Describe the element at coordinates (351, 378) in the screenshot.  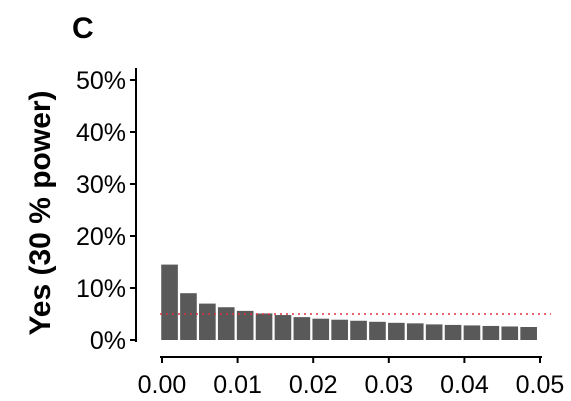
I see `x-ticks-group: 0.00 0.01 0.02 0.03 0.04 0.05` at that location.